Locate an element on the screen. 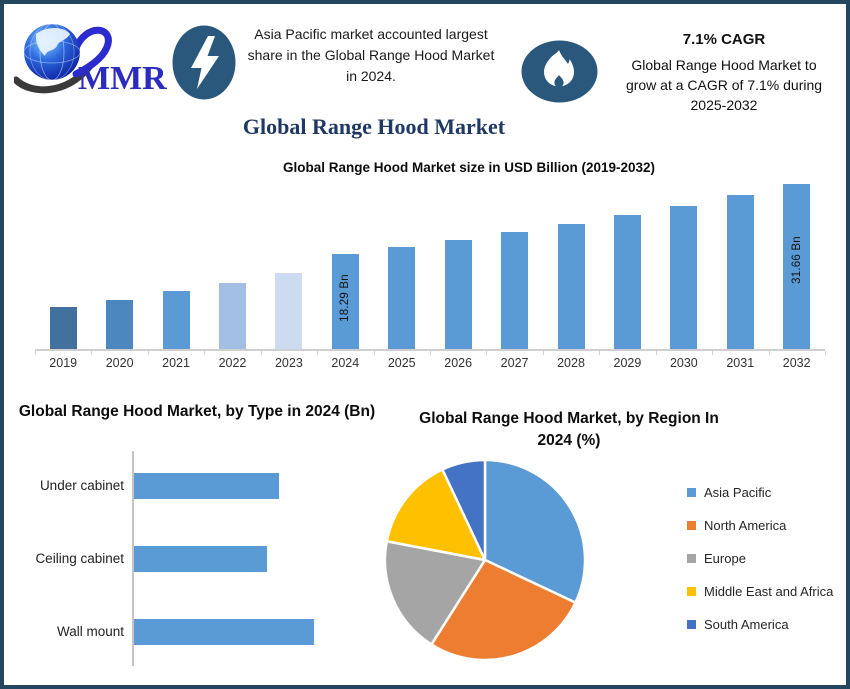  type-chart-axis is located at coordinates (133, 558).